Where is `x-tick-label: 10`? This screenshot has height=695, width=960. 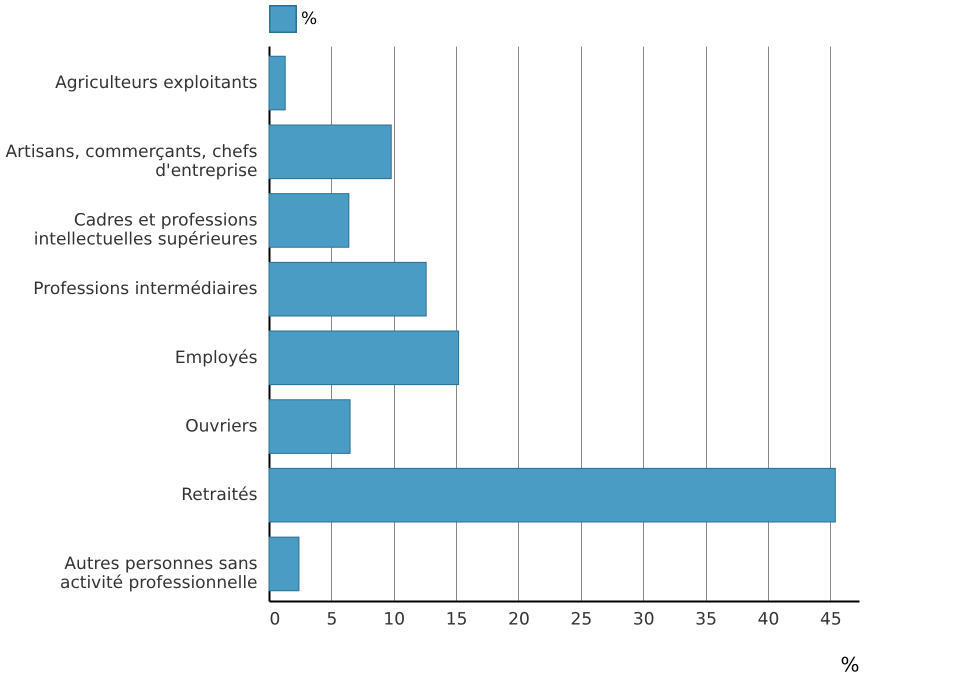 x-tick-label: 10 is located at coordinates (394, 620).